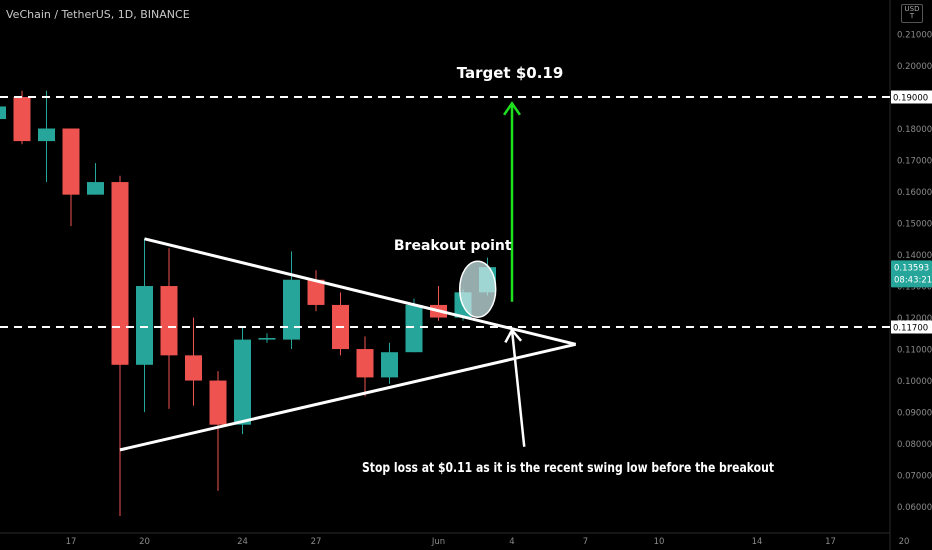 This screenshot has width=932, height=550. What do you see at coordinates (360, 291) in the screenshot?
I see `triangle-upper-line` at bounding box center [360, 291].